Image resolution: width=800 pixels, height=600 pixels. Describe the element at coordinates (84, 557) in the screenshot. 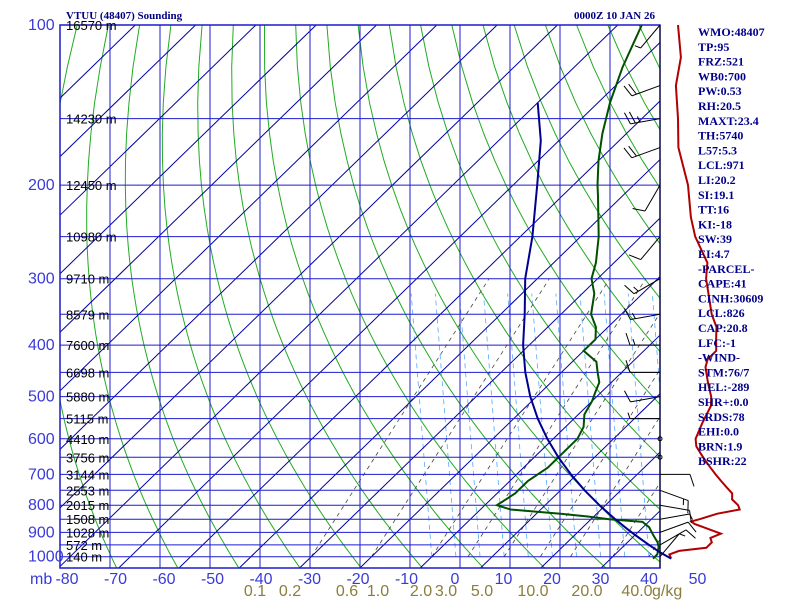

I see `height-label: 140 m` at that location.